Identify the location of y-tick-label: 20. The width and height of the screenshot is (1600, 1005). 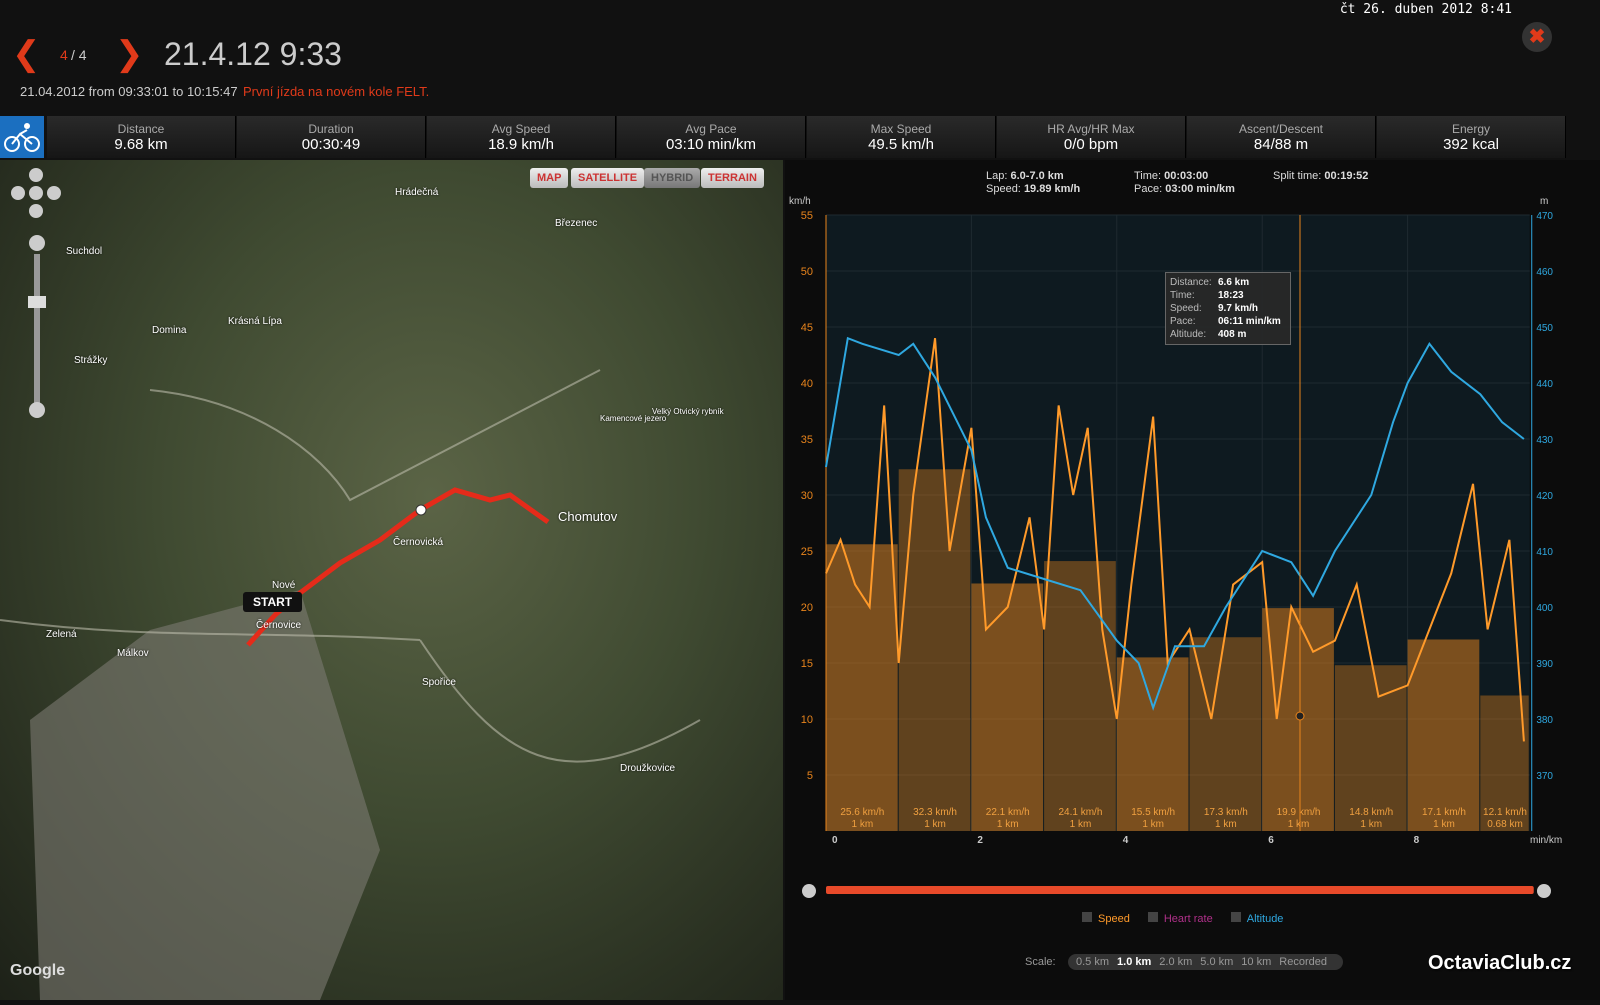
(807, 608).